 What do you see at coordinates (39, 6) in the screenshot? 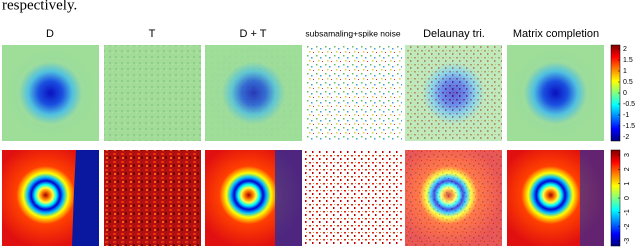
I see `caption-fragment: respectively.` at bounding box center [39, 6].